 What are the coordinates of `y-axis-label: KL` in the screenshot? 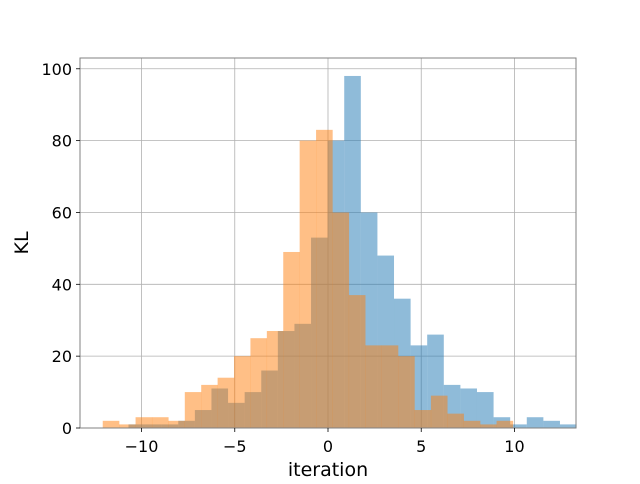 It's located at (22, 242).